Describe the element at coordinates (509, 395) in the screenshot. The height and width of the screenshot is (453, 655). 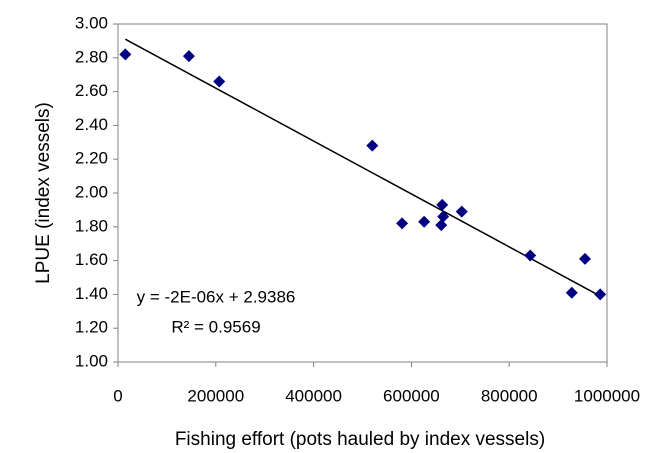
I see `x-tick-label: 800000` at that location.